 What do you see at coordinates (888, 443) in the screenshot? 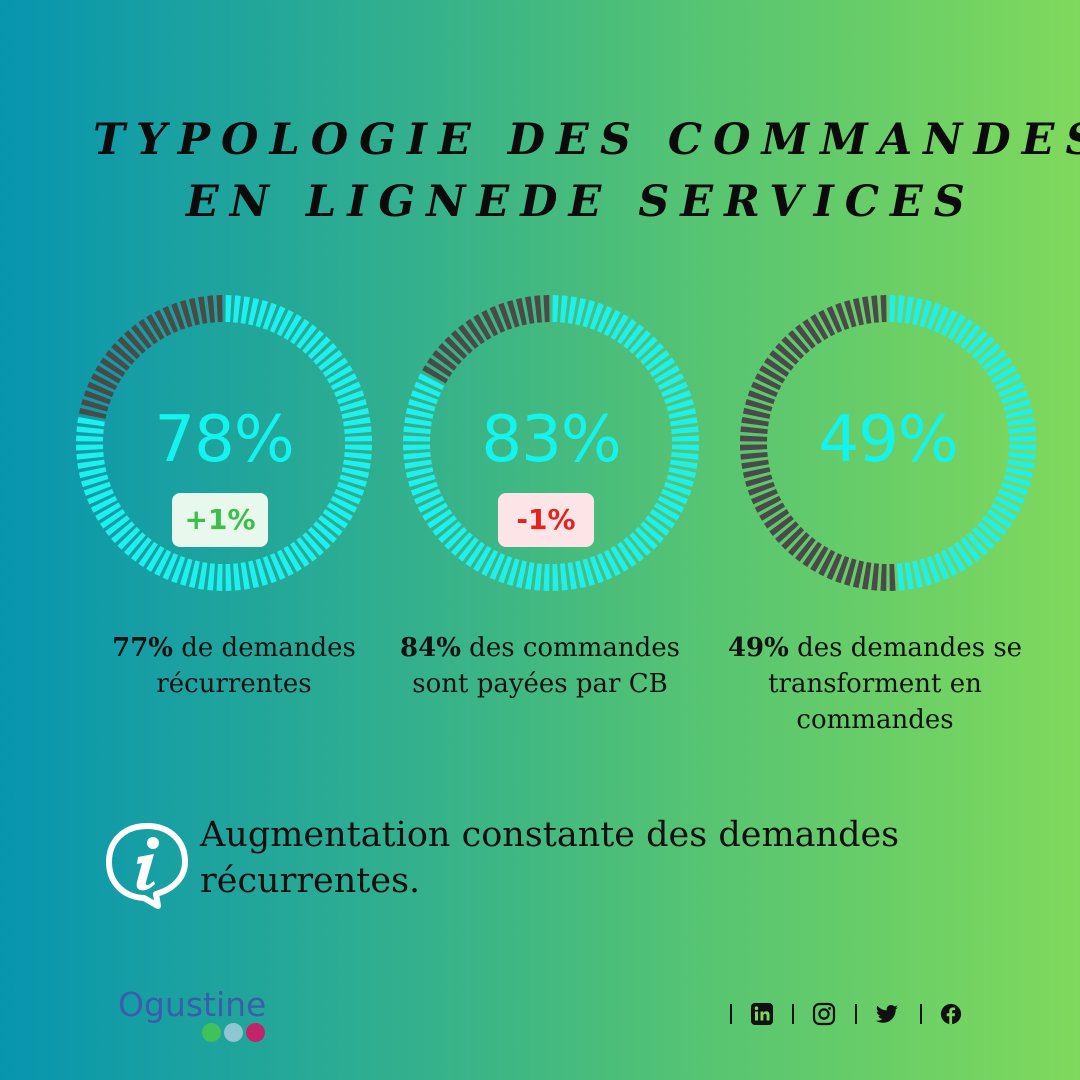
I see `donut-chart-conversion: 49%` at bounding box center [888, 443].